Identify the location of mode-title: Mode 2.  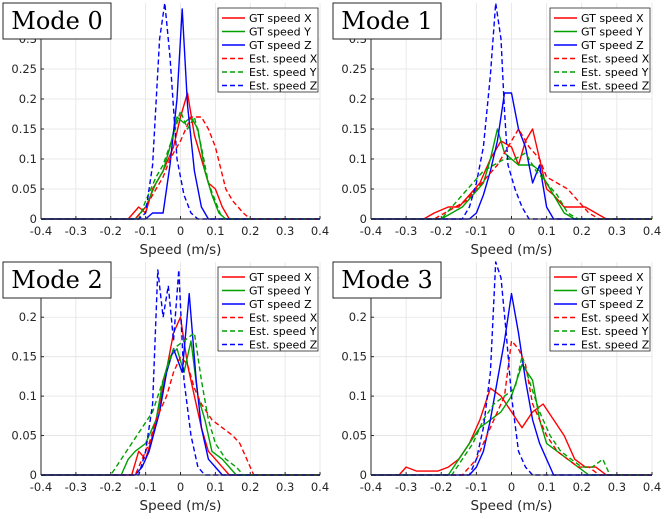
(57, 280).